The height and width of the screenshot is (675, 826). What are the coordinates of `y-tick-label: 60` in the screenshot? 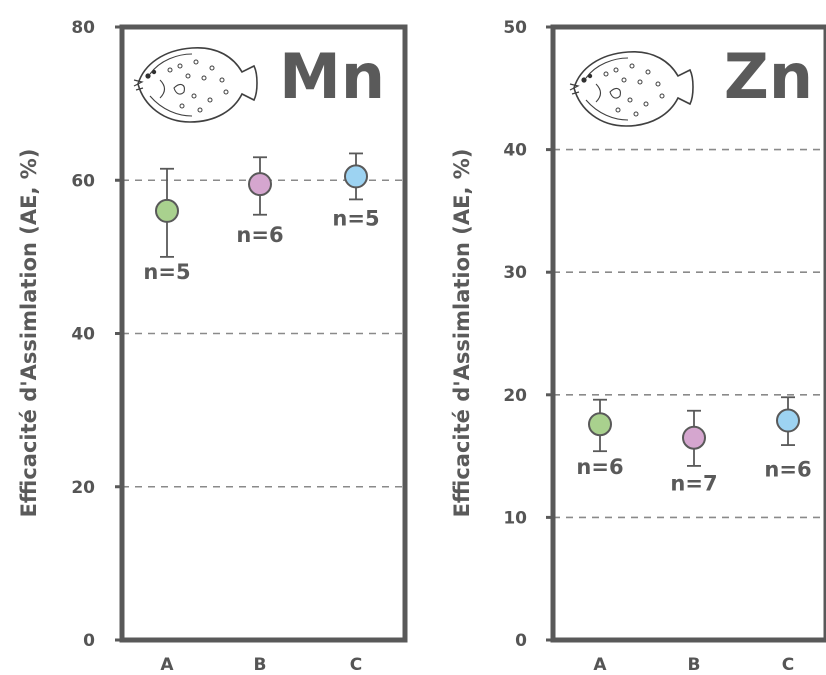 It's located at (83, 181).